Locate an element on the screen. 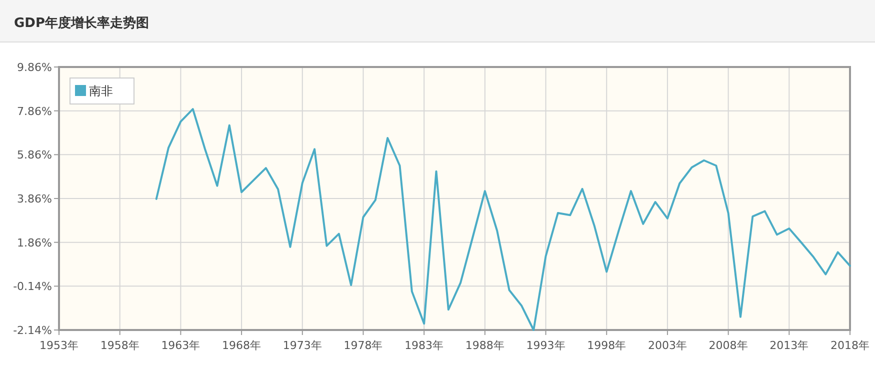  x-tick-label: 2008年 is located at coordinates (728, 345).